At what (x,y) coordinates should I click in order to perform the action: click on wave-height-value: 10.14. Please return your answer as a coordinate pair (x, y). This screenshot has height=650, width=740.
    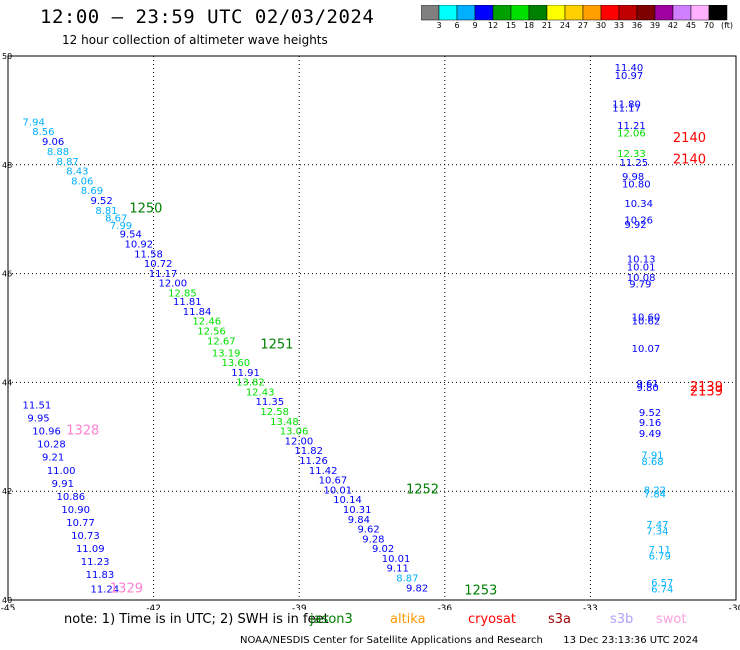
    Looking at the image, I should click on (347, 500).